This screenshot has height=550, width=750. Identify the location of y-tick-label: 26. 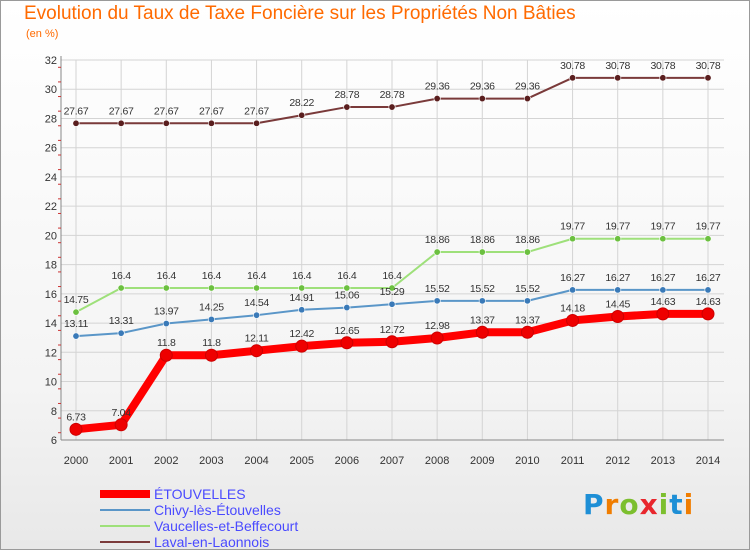
(51, 149).